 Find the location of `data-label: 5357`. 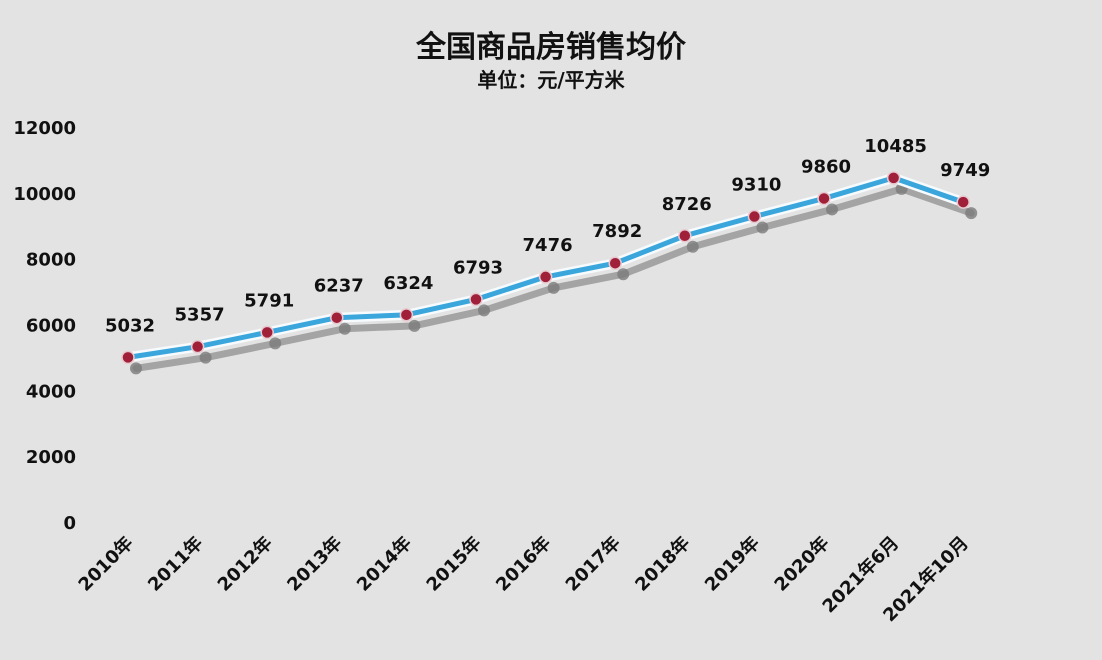

data-label: 5357 is located at coordinates (200, 315).